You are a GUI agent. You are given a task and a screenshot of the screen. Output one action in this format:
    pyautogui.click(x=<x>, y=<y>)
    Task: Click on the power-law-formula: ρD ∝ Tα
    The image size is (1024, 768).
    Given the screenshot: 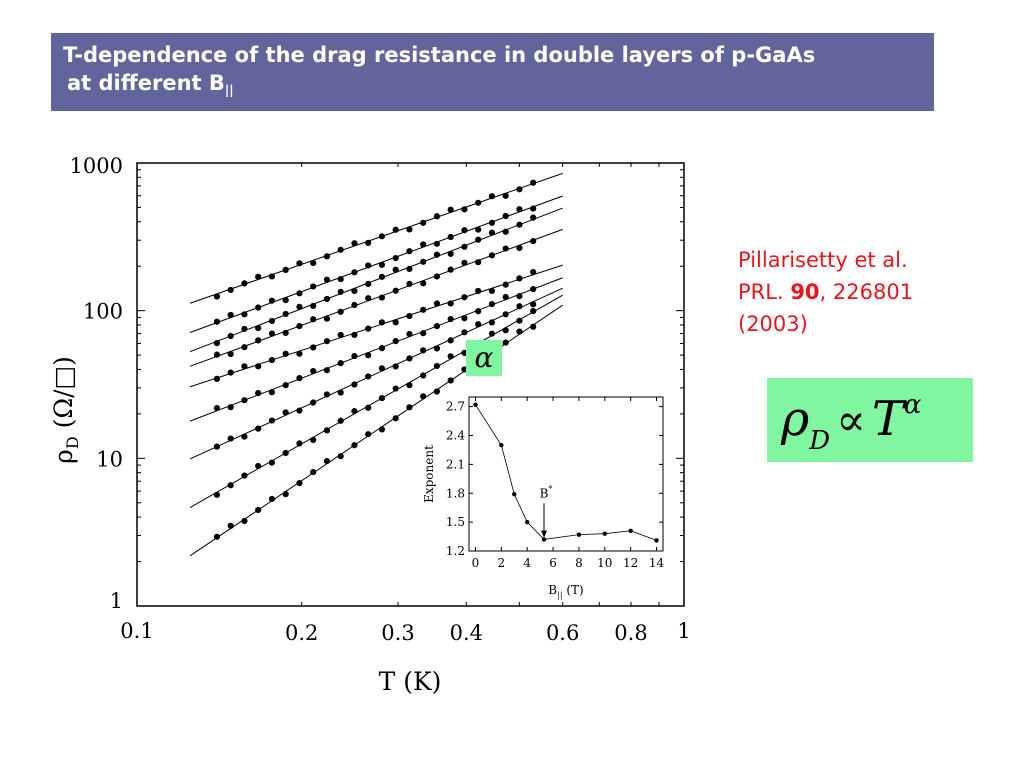 What is the action you would take?
    pyautogui.click(x=870, y=420)
    